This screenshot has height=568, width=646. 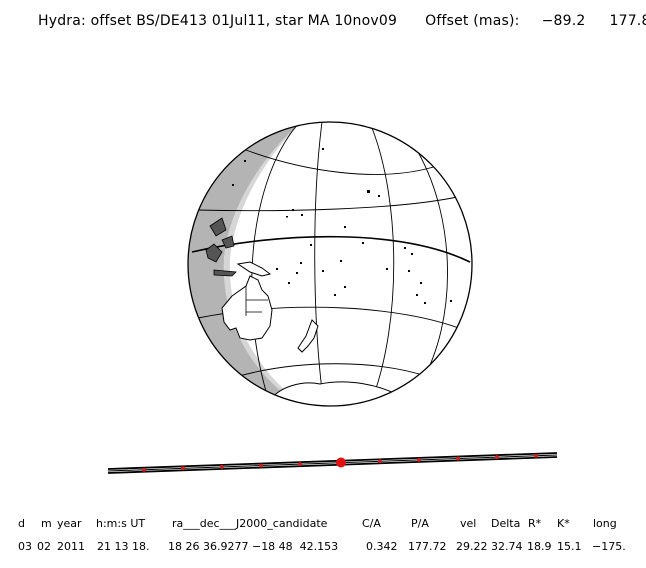 What do you see at coordinates (506, 523) in the screenshot?
I see `header-delta: Delta` at bounding box center [506, 523].